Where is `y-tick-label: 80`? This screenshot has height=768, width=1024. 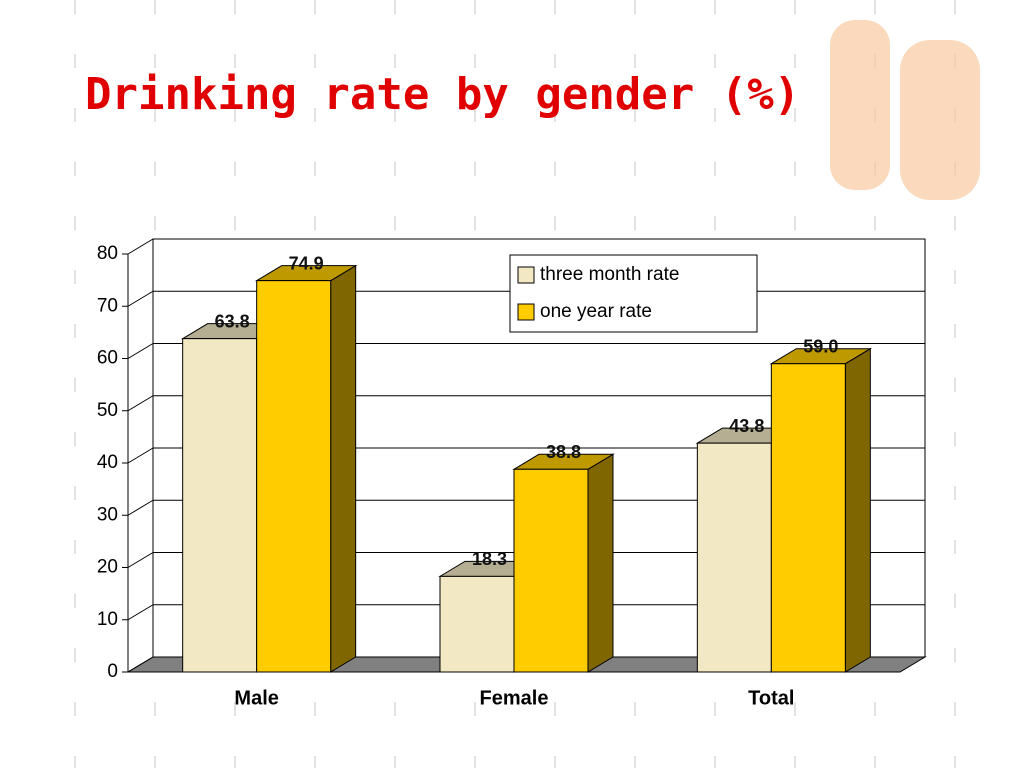 y-tick-label: 80 is located at coordinates (107, 253).